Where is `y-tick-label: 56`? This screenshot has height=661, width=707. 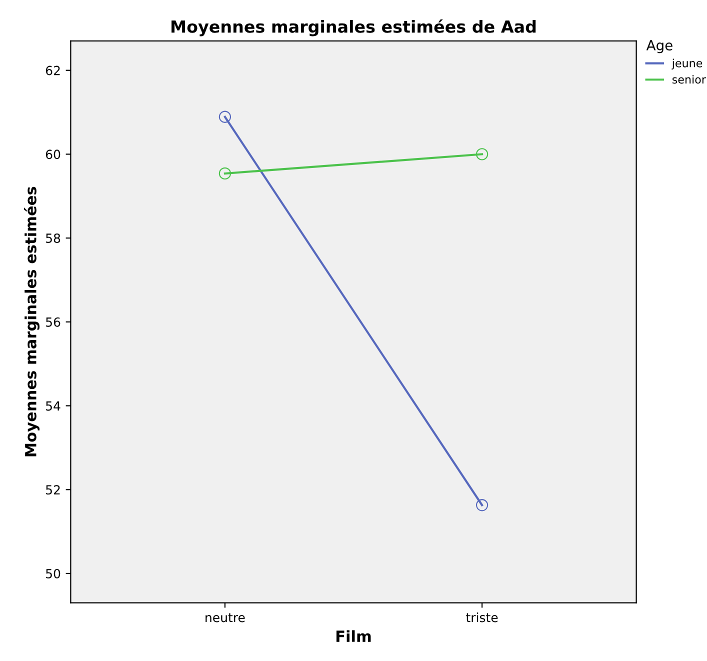
y-tick-label: 56 is located at coordinates (53, 322).